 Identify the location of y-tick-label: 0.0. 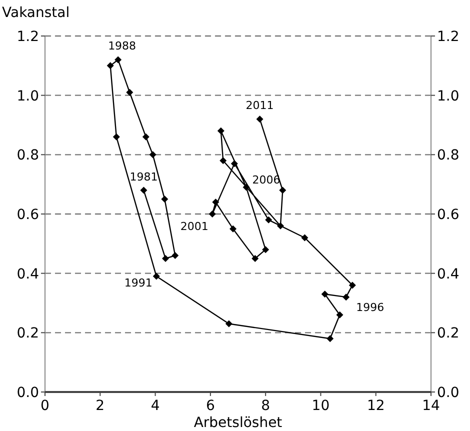
(27, 393).